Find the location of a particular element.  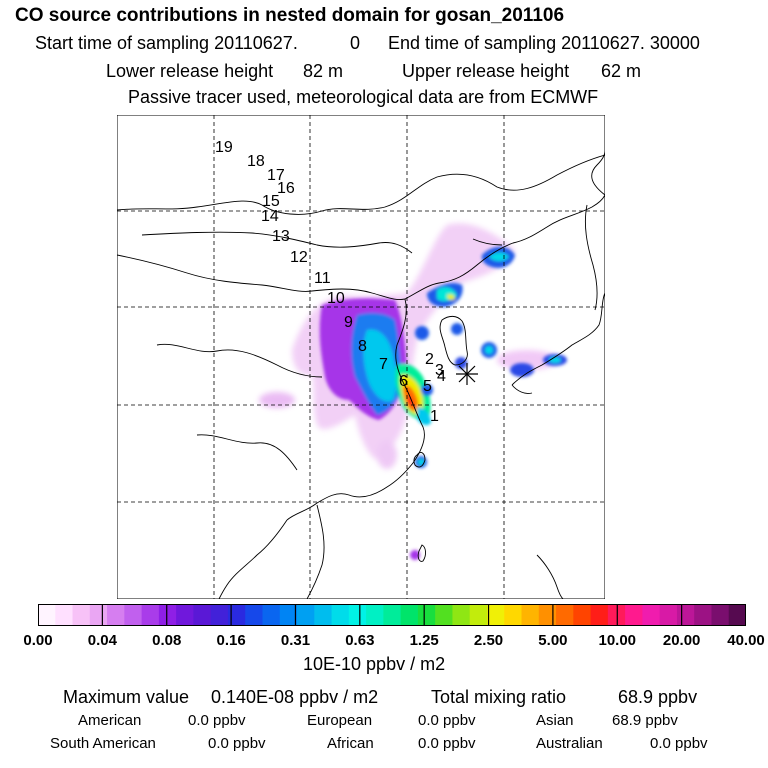

colorbar-tick-label: 10.00 is located at coordinates (617, 640).